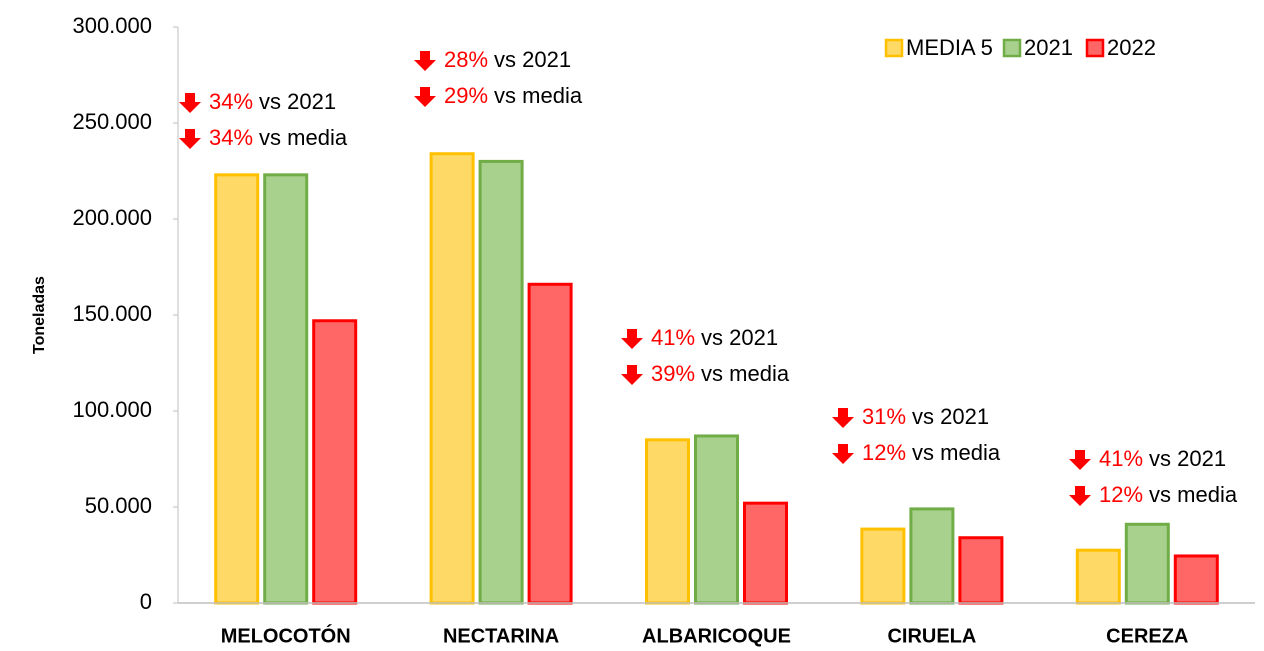 This screenshot has width=1264, height=651. I want to click on annotation: 39% vs media, so click(720, 373).